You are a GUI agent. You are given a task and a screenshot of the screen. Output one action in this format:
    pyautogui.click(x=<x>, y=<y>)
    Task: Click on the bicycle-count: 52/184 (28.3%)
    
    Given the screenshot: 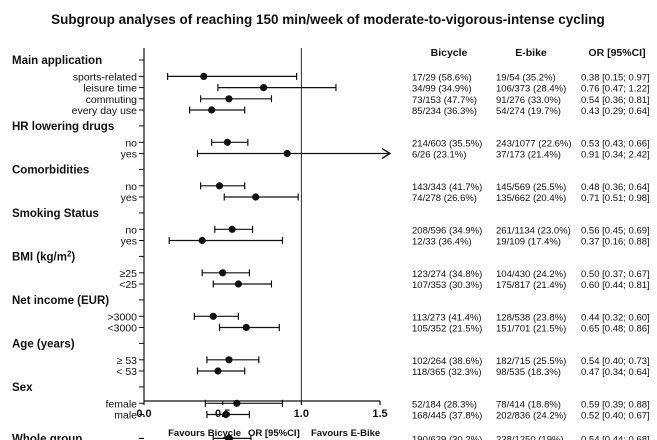 What is the action you would take?
    pyautogui.click(x=444, y=404)
    